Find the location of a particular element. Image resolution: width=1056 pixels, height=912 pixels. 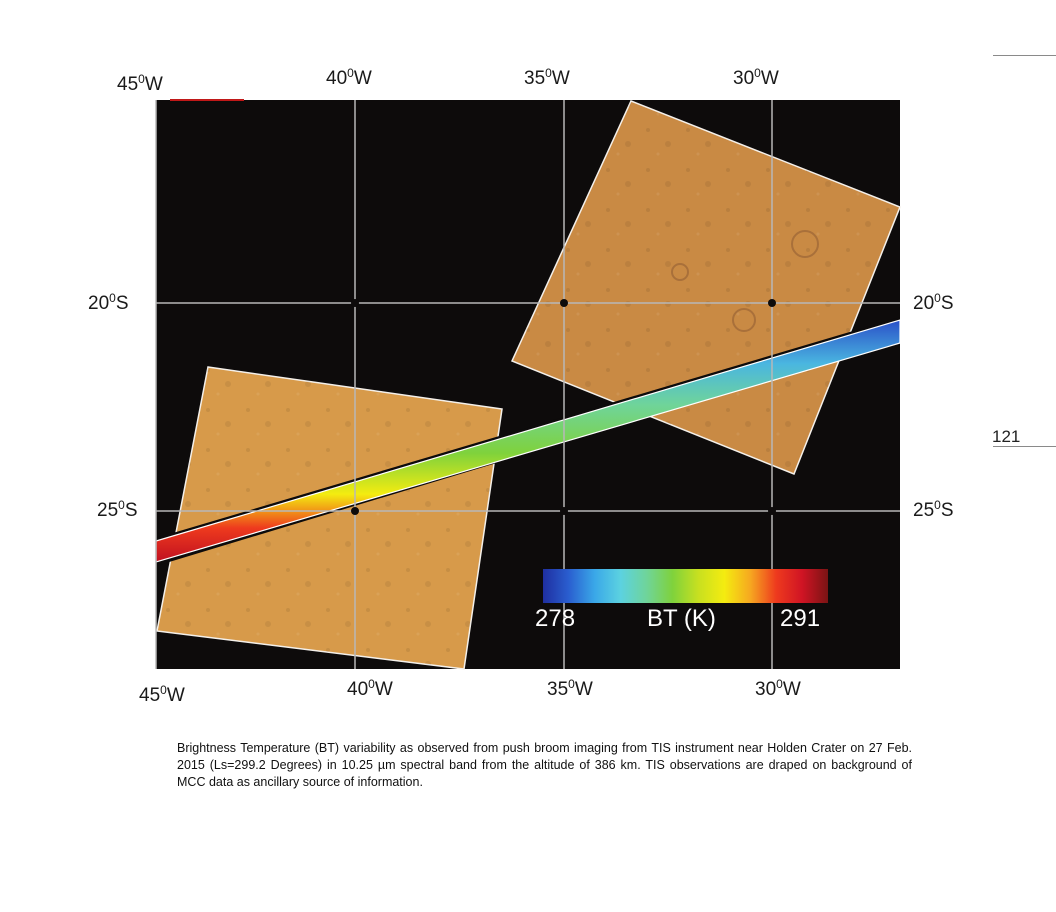

grid-intersections is located at coordinates (563, 407).